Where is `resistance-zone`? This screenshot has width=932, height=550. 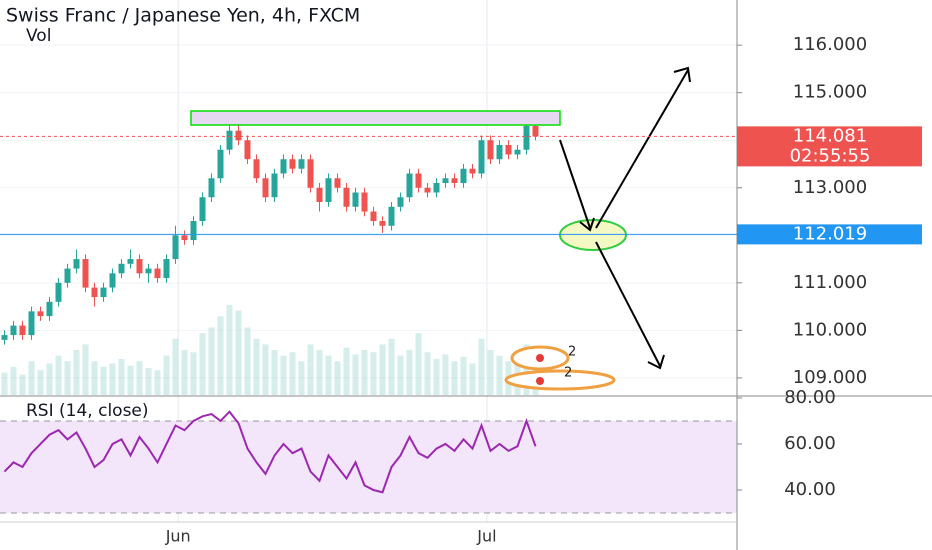
resistance-zone is located at coordinates (375, 118).